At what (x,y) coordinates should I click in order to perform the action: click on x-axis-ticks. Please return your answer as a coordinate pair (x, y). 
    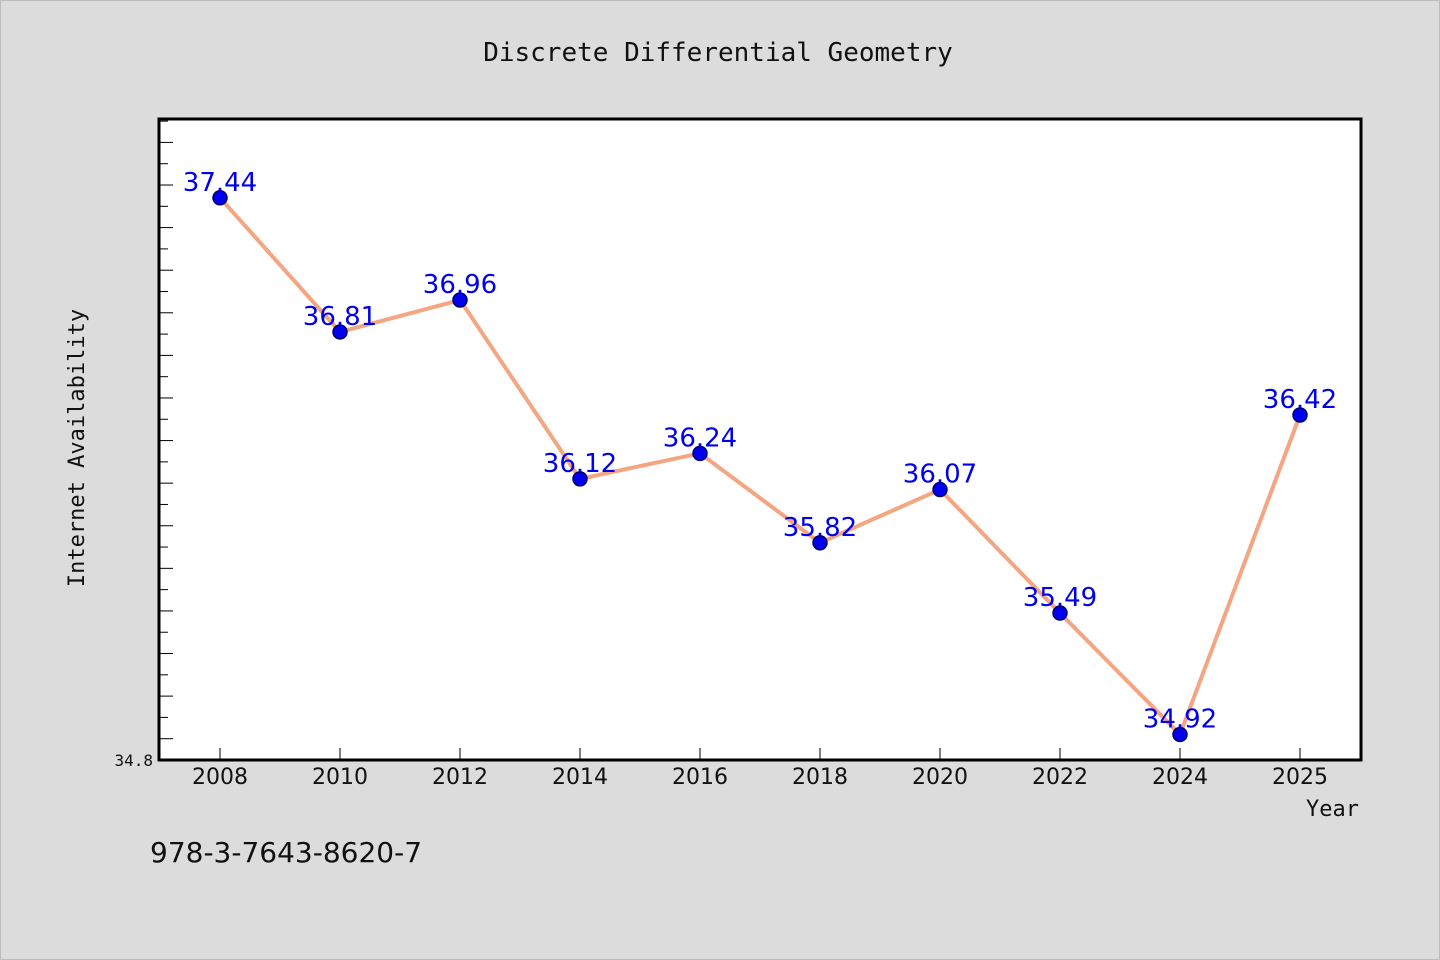
    Looking at the image, I should click on (760, 754).